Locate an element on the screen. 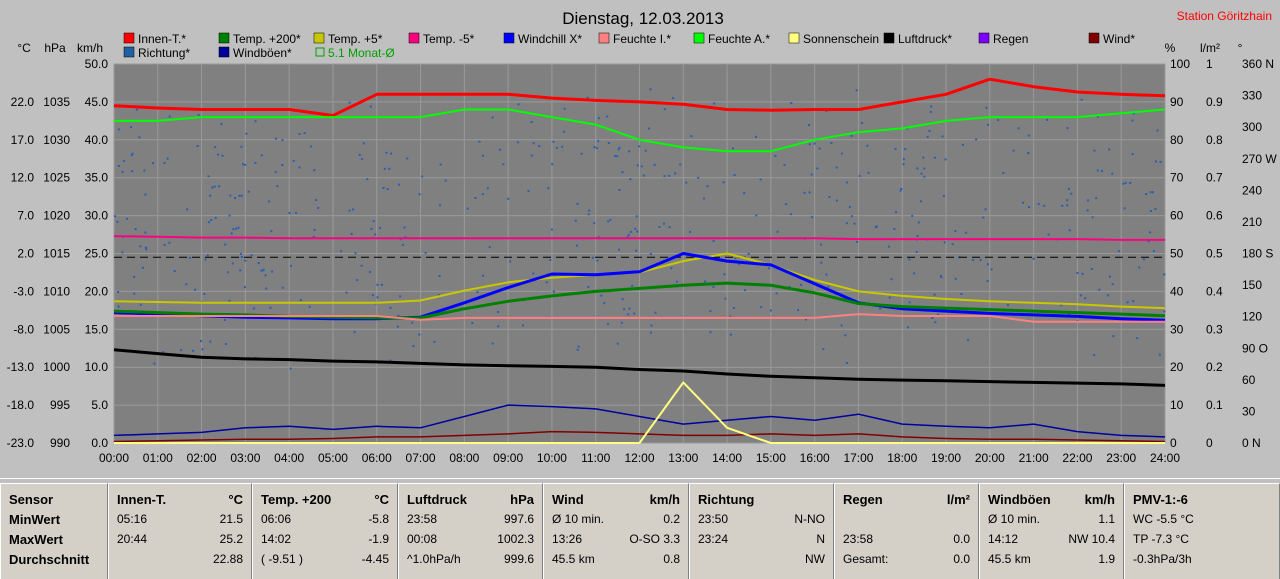 The height and width of the screenshot is (579, 1280). stats-cell-label: 23:50 is located at coordinates (713, 519).